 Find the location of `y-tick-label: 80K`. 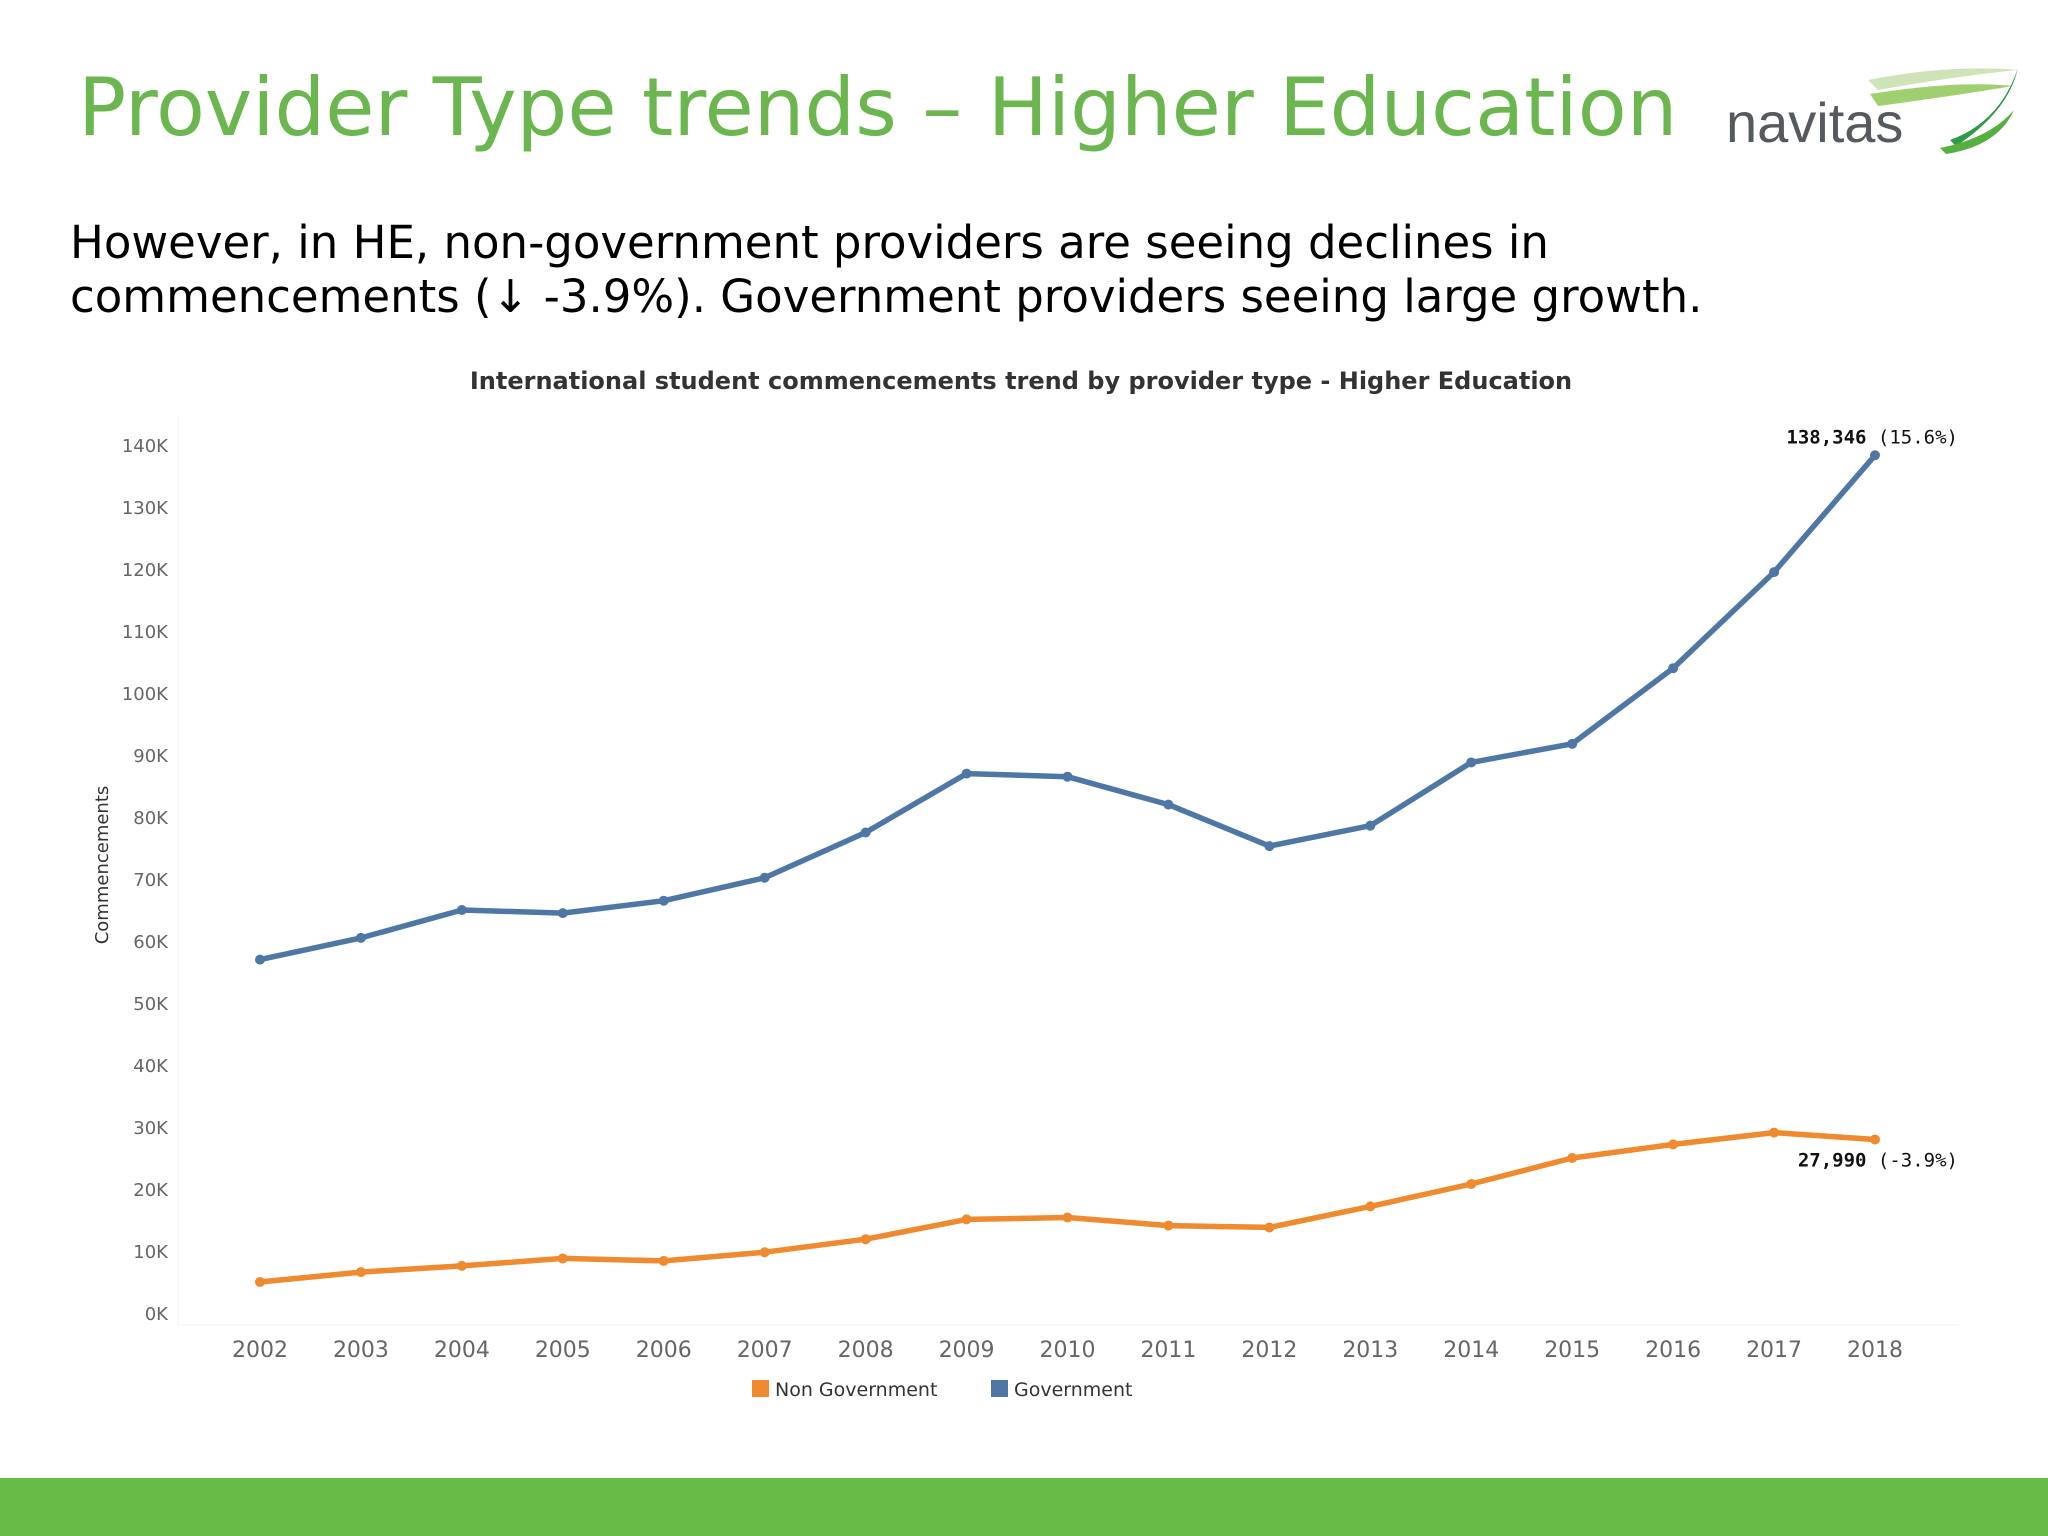

y-tick-label: 80K is located at coordinates (151, 818).